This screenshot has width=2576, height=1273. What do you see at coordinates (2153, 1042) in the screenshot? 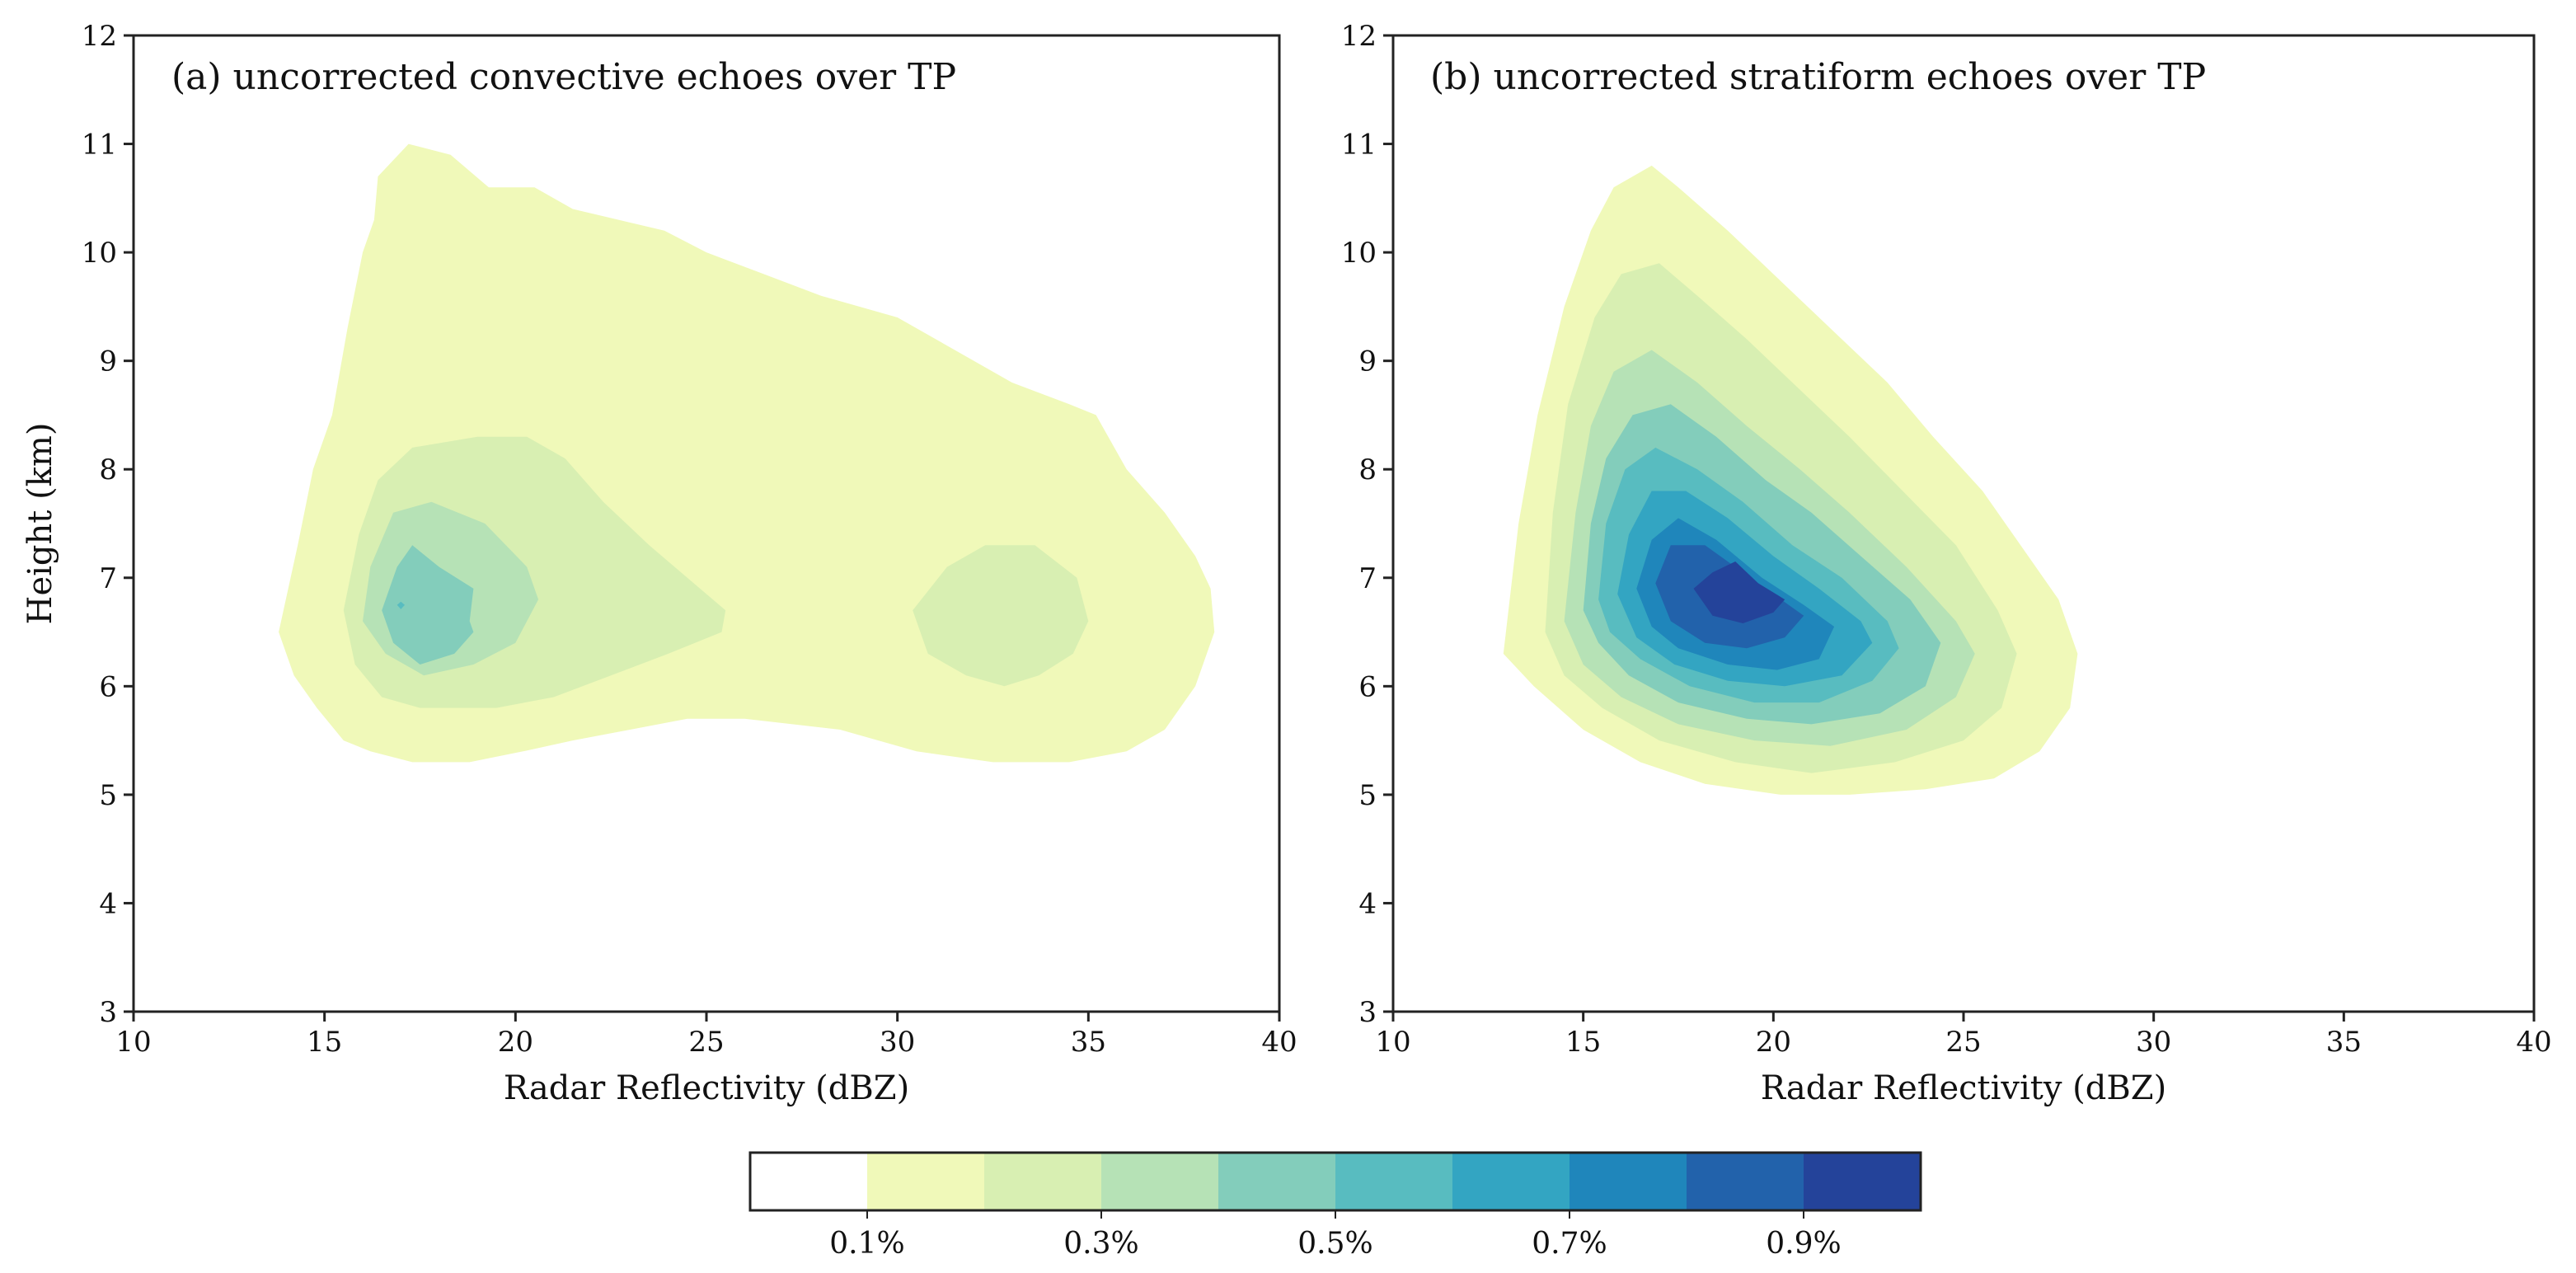
I see `panel-b-x-tick-label: 30` at bounding box center [2153, 1042].